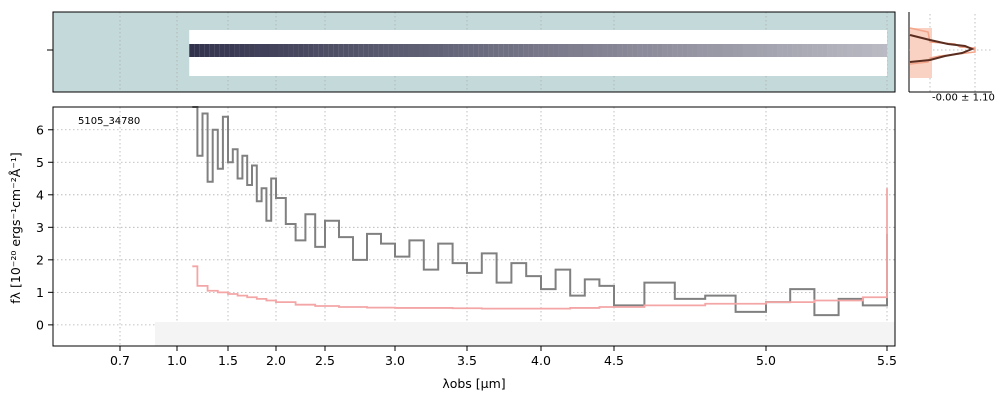  Describe the element at coordinates (40, 259) in the screenshot. I see `y-tick-label: 2` at that location.